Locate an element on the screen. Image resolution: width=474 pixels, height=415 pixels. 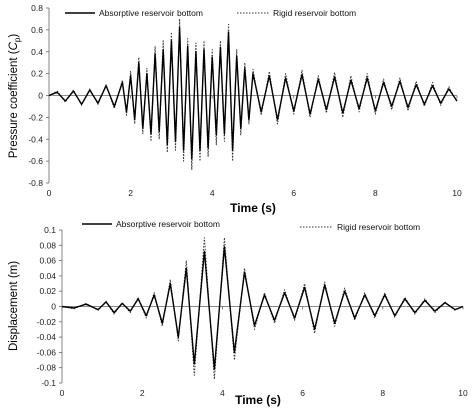
y-axis-label-symbol: C is located at coordinates (14, 45).